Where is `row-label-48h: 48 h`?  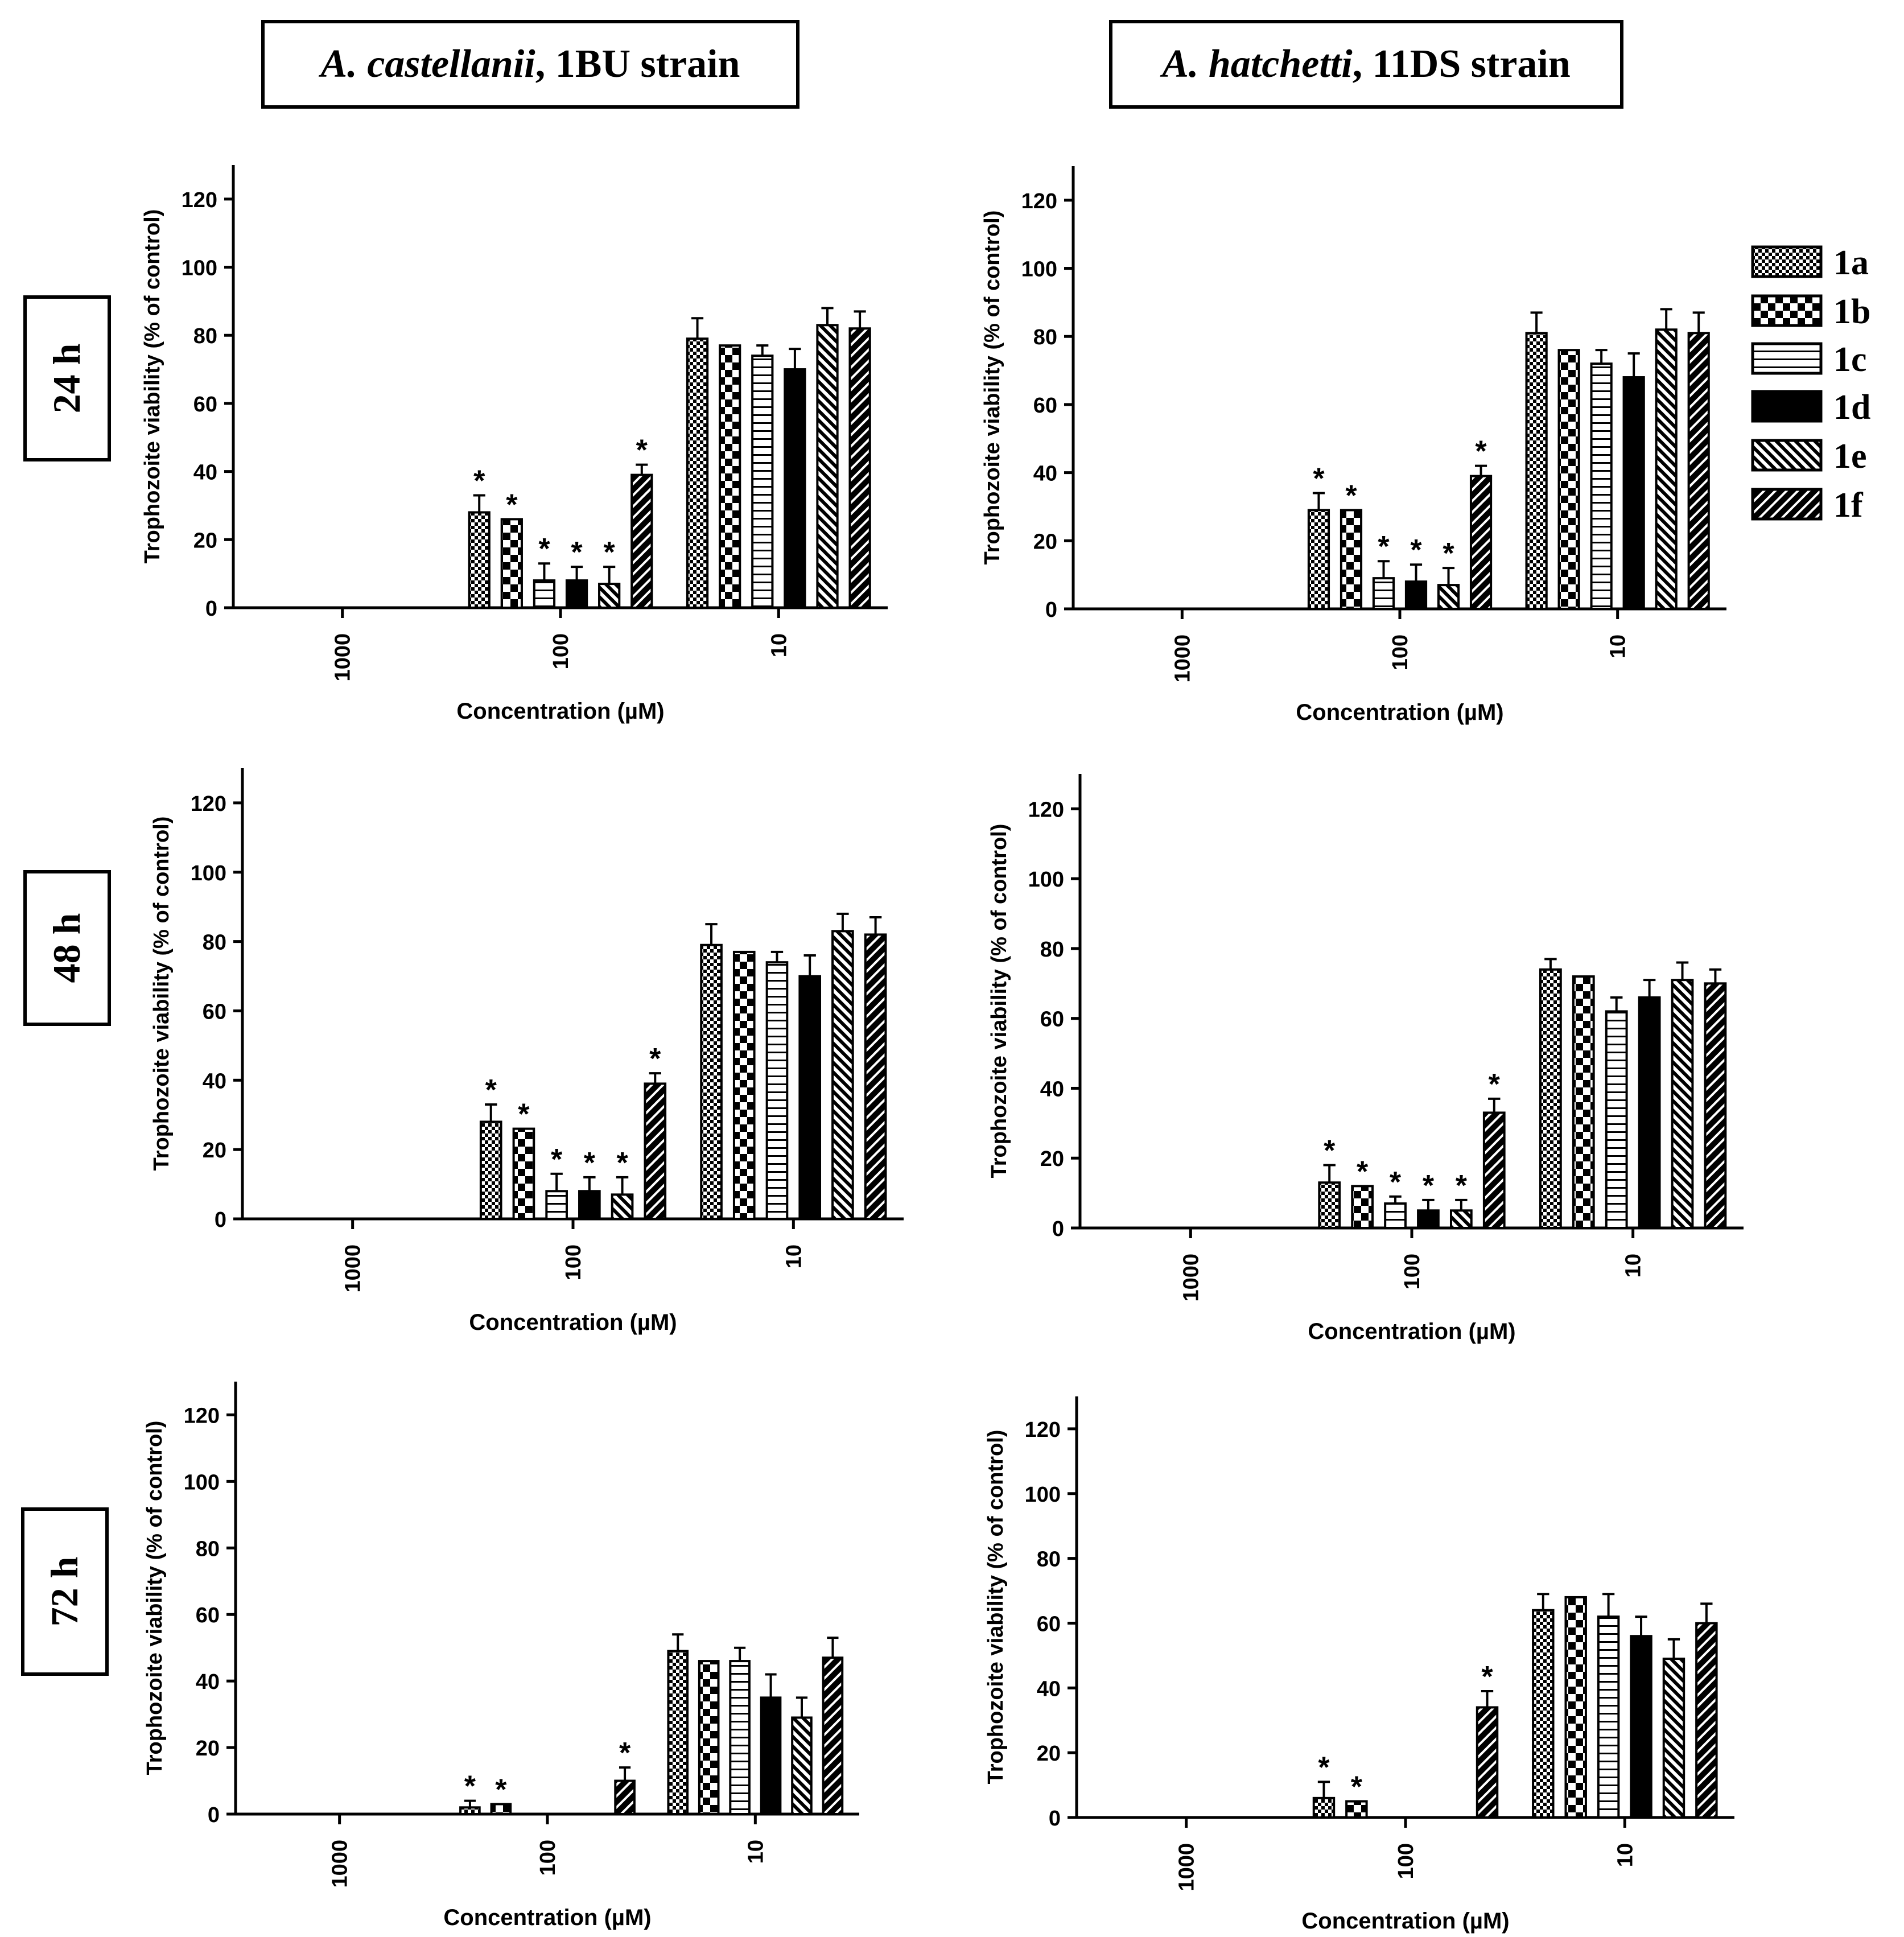 row-label-48h: 48 h is located at coordinates (67, 948).